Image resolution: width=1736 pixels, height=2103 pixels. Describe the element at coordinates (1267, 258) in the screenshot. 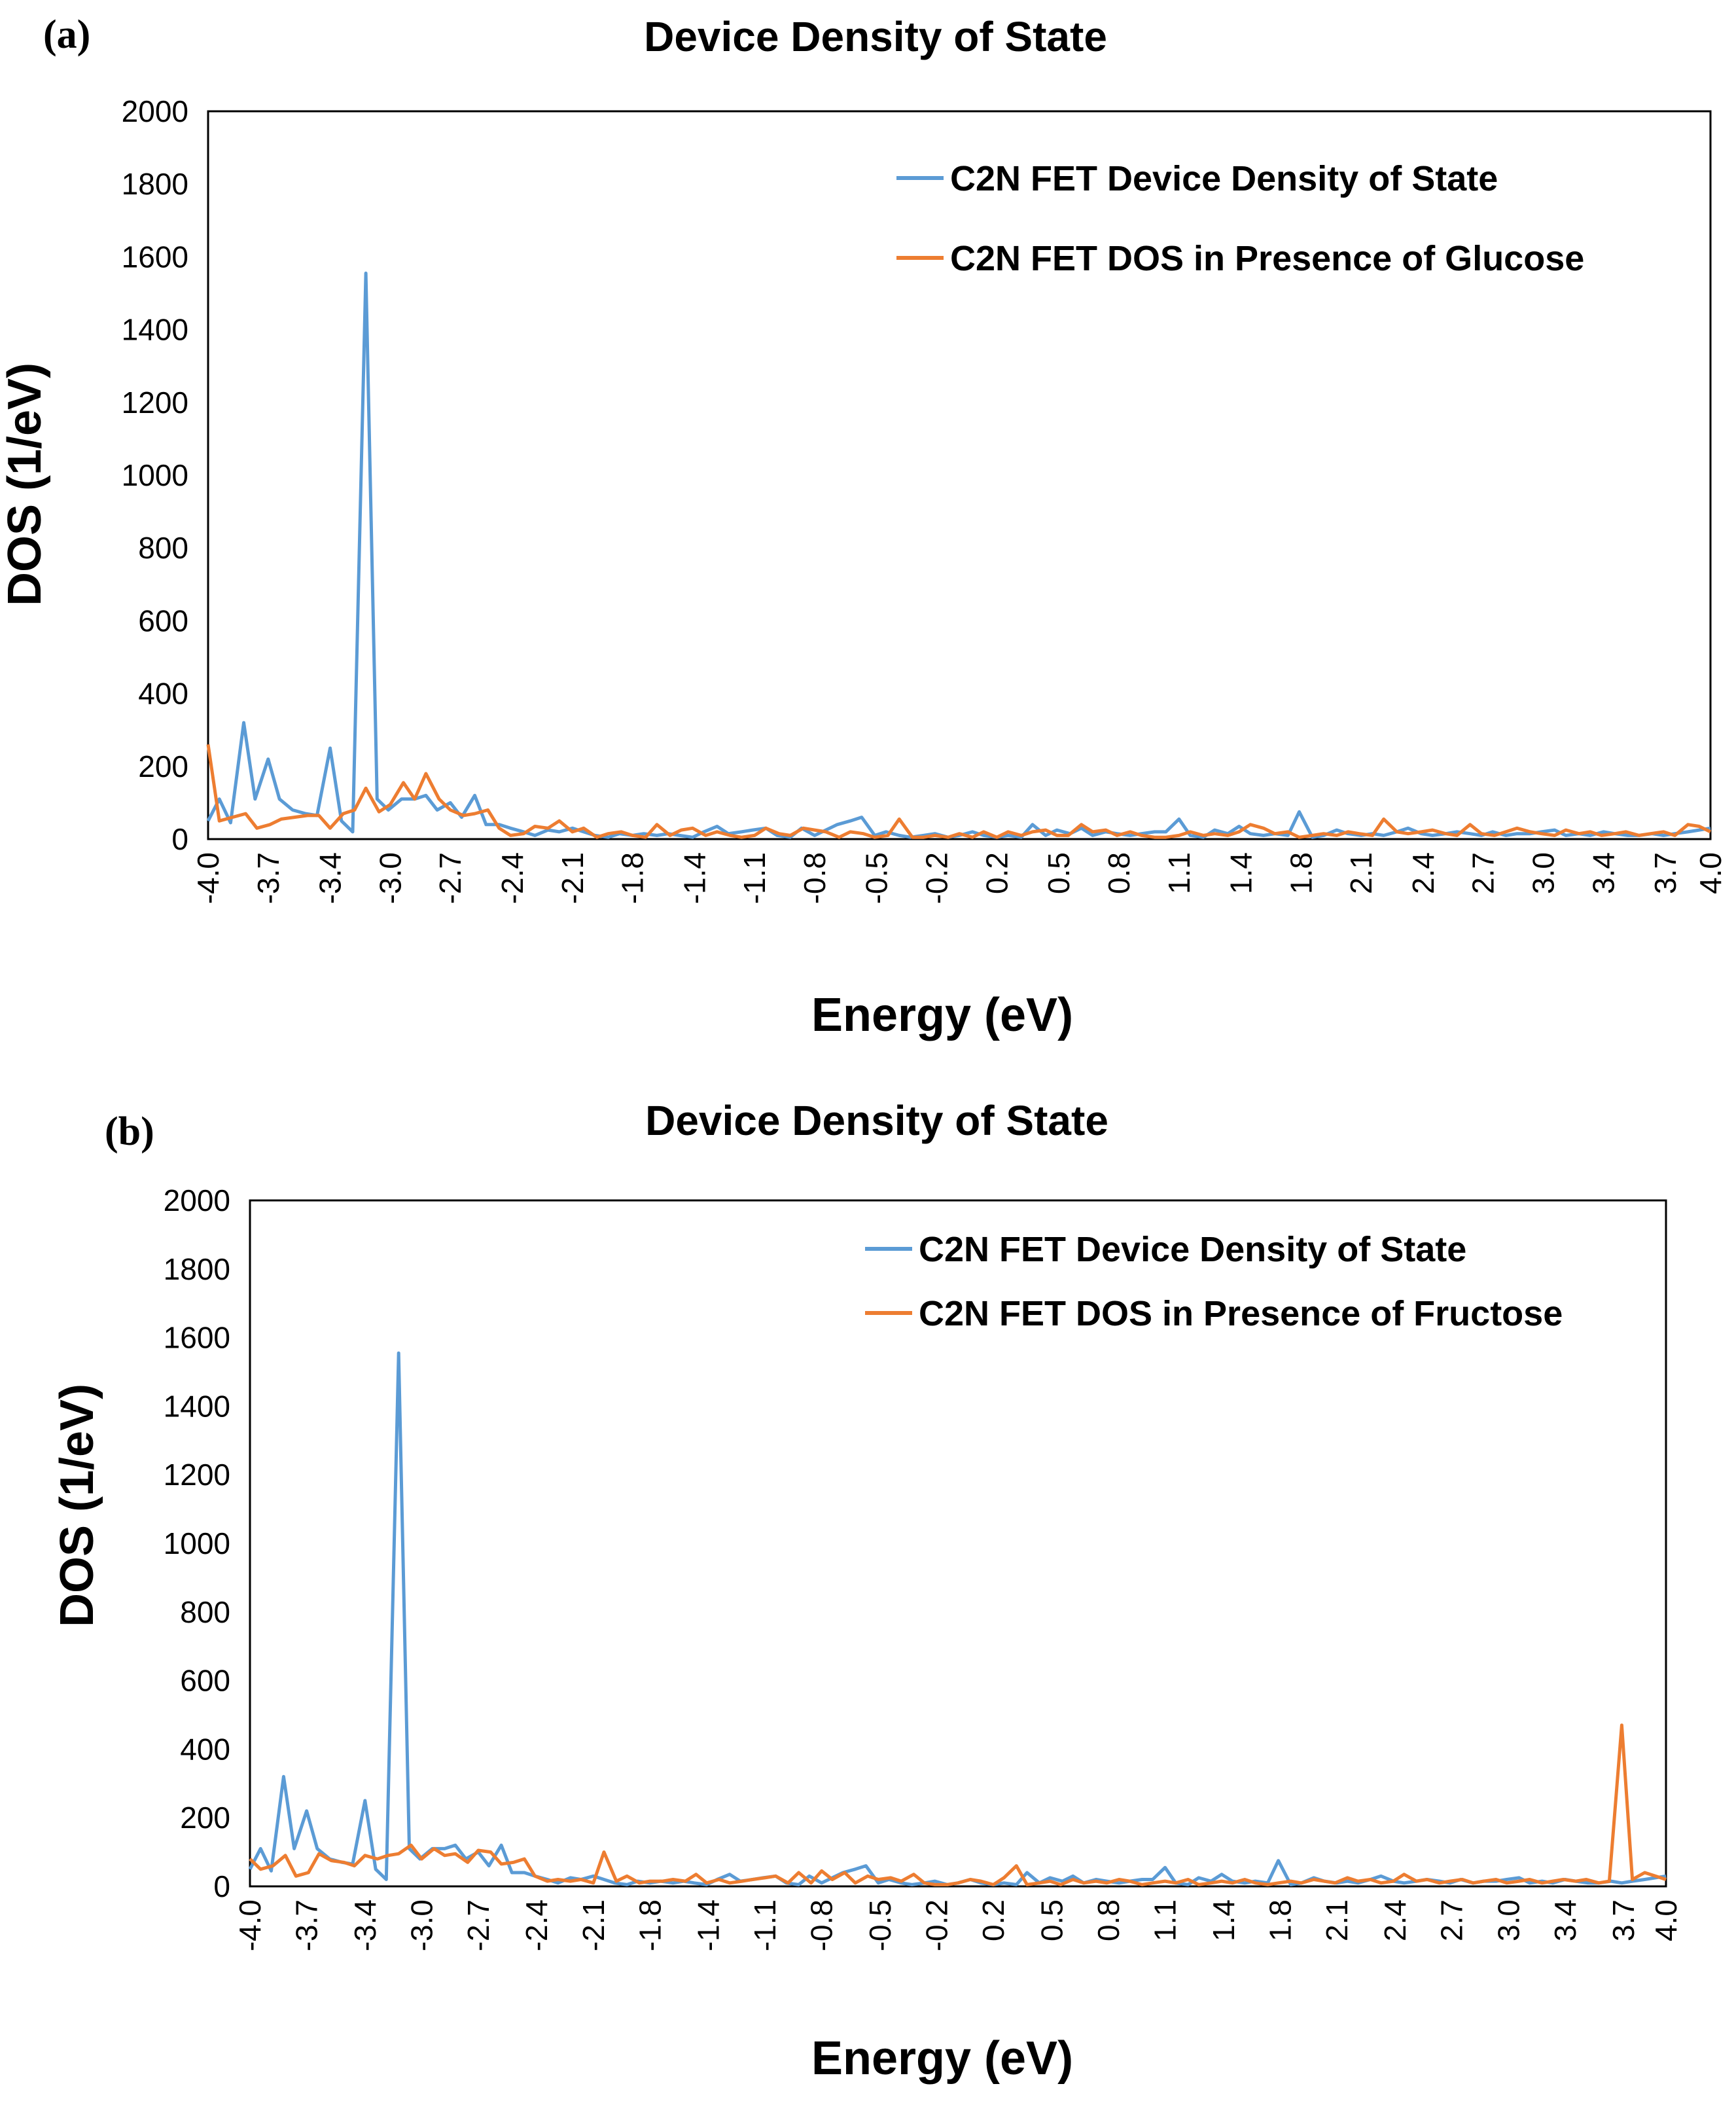

I see `legend-label: C2N FET DOS in Presence of Glucose` at that location.